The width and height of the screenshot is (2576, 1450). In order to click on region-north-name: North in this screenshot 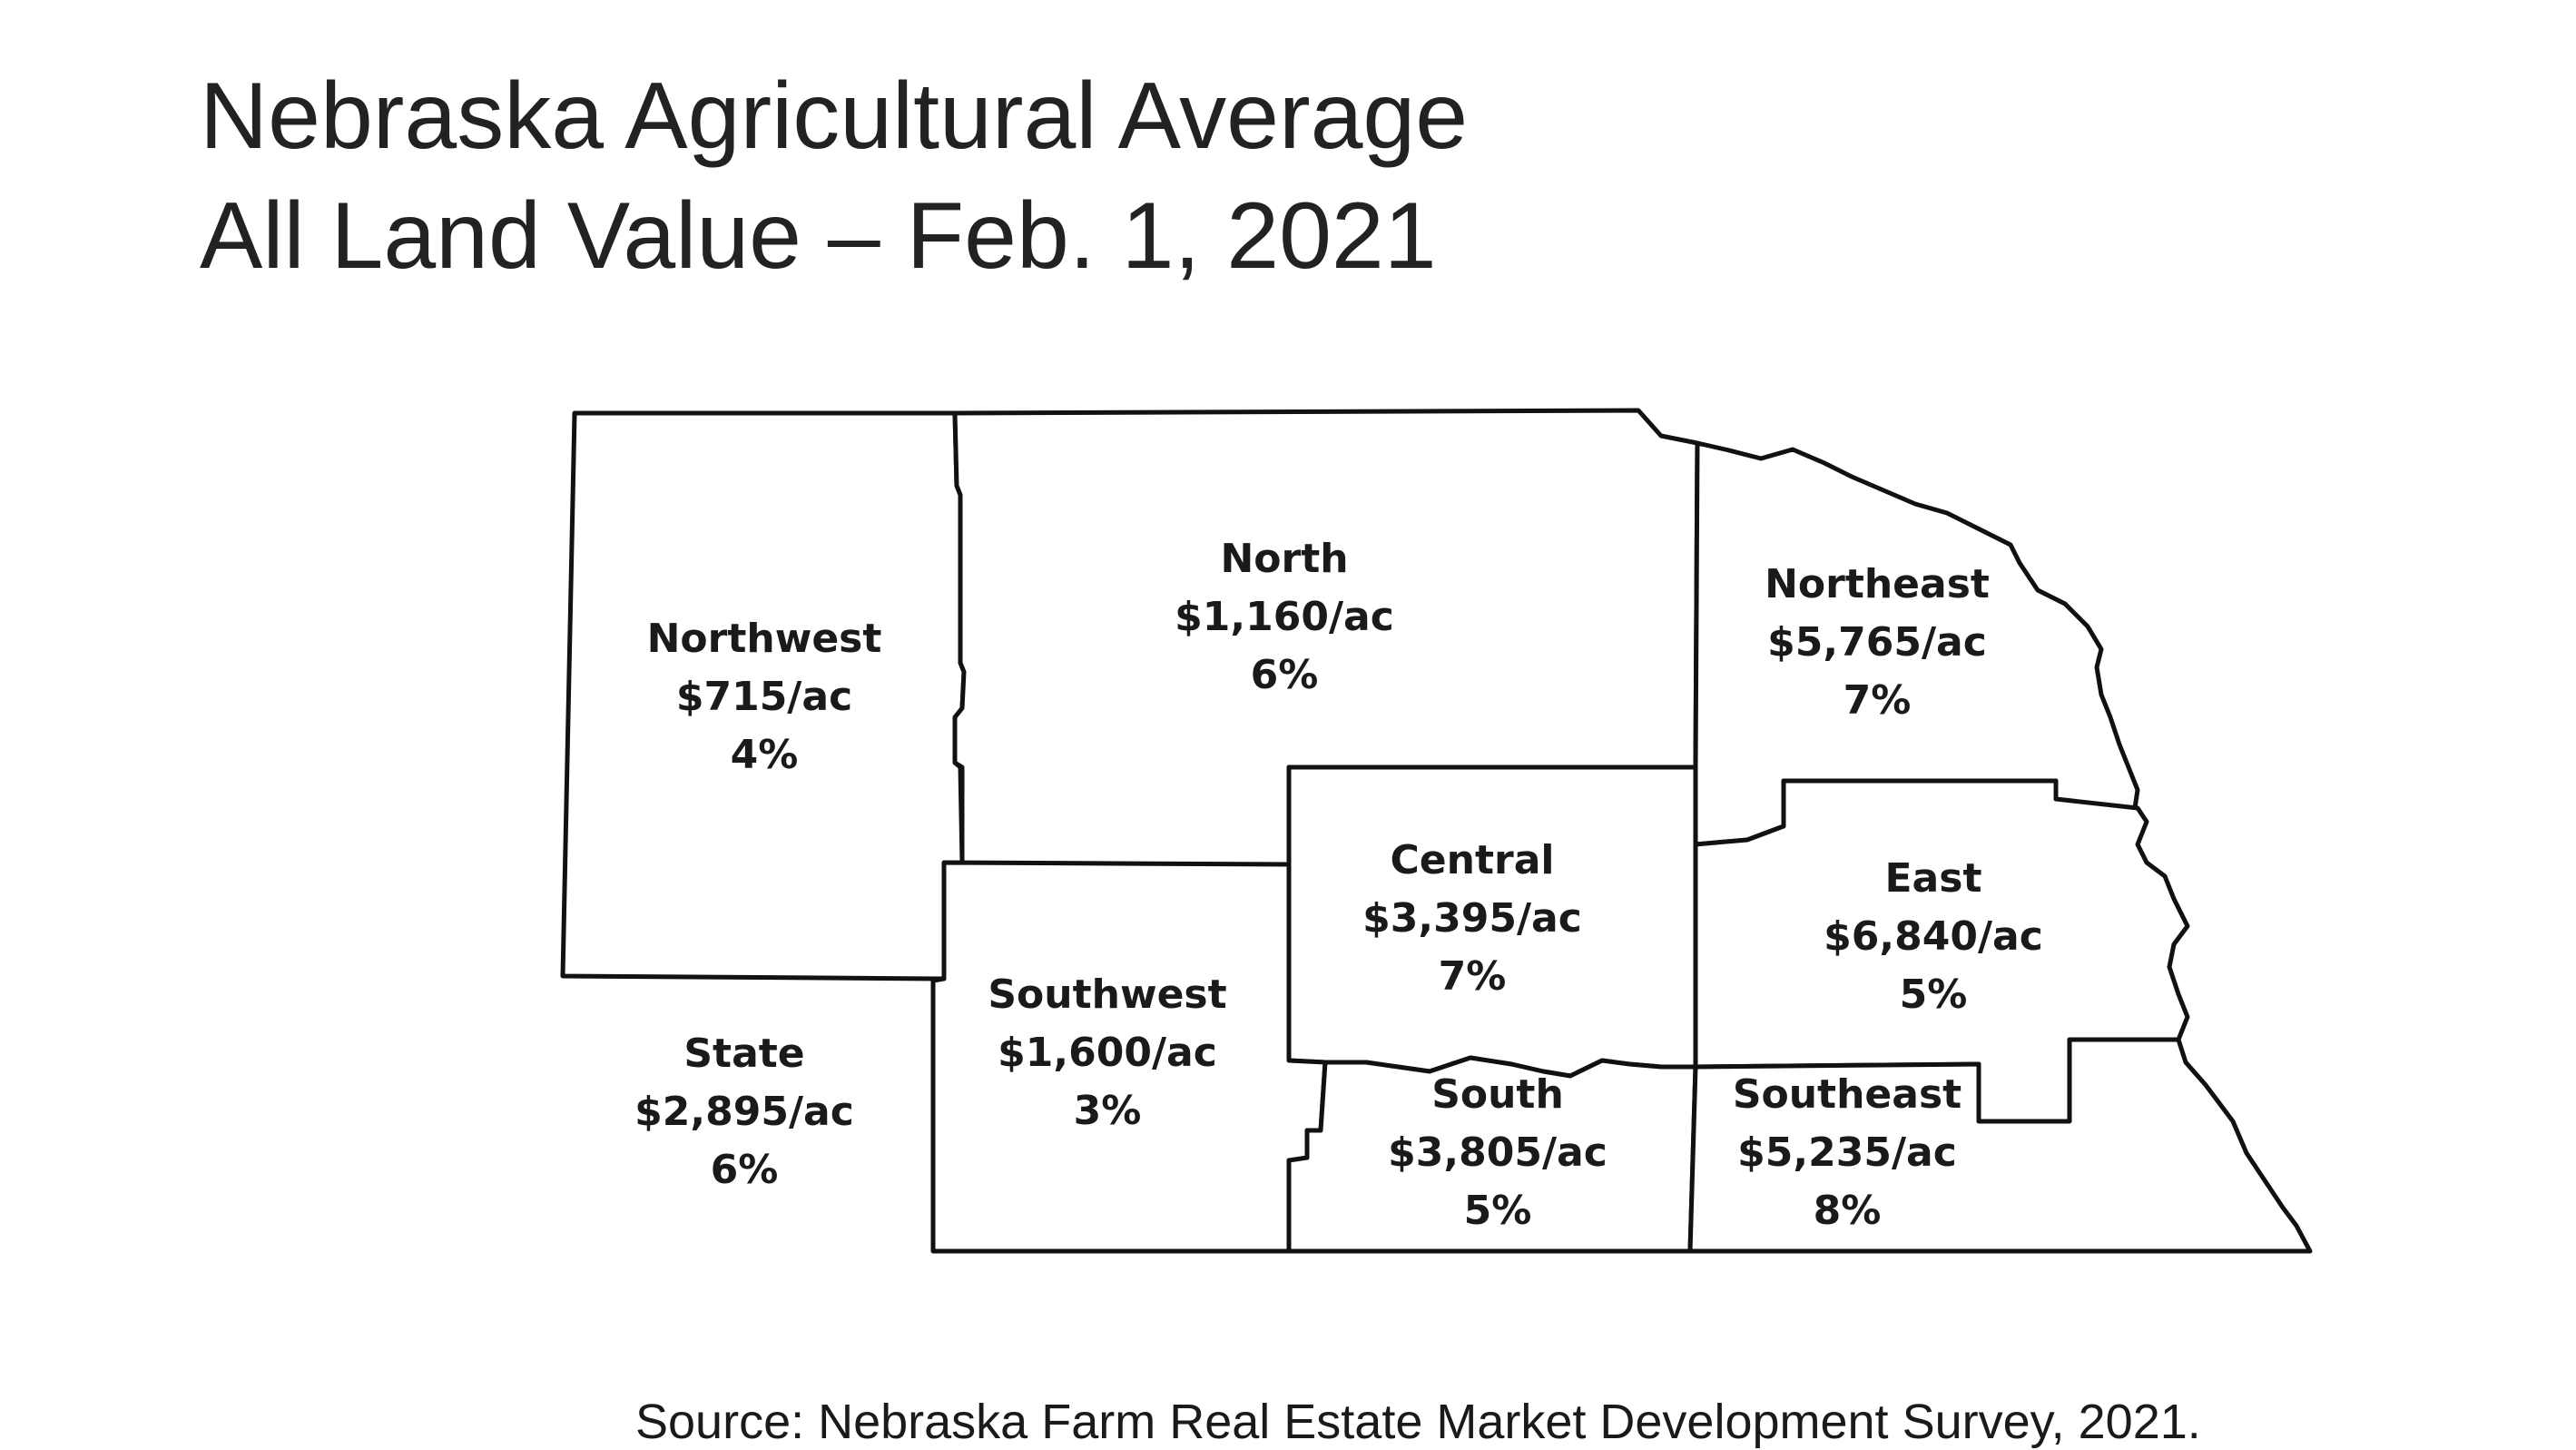, I will do `click(1284, 559)`.